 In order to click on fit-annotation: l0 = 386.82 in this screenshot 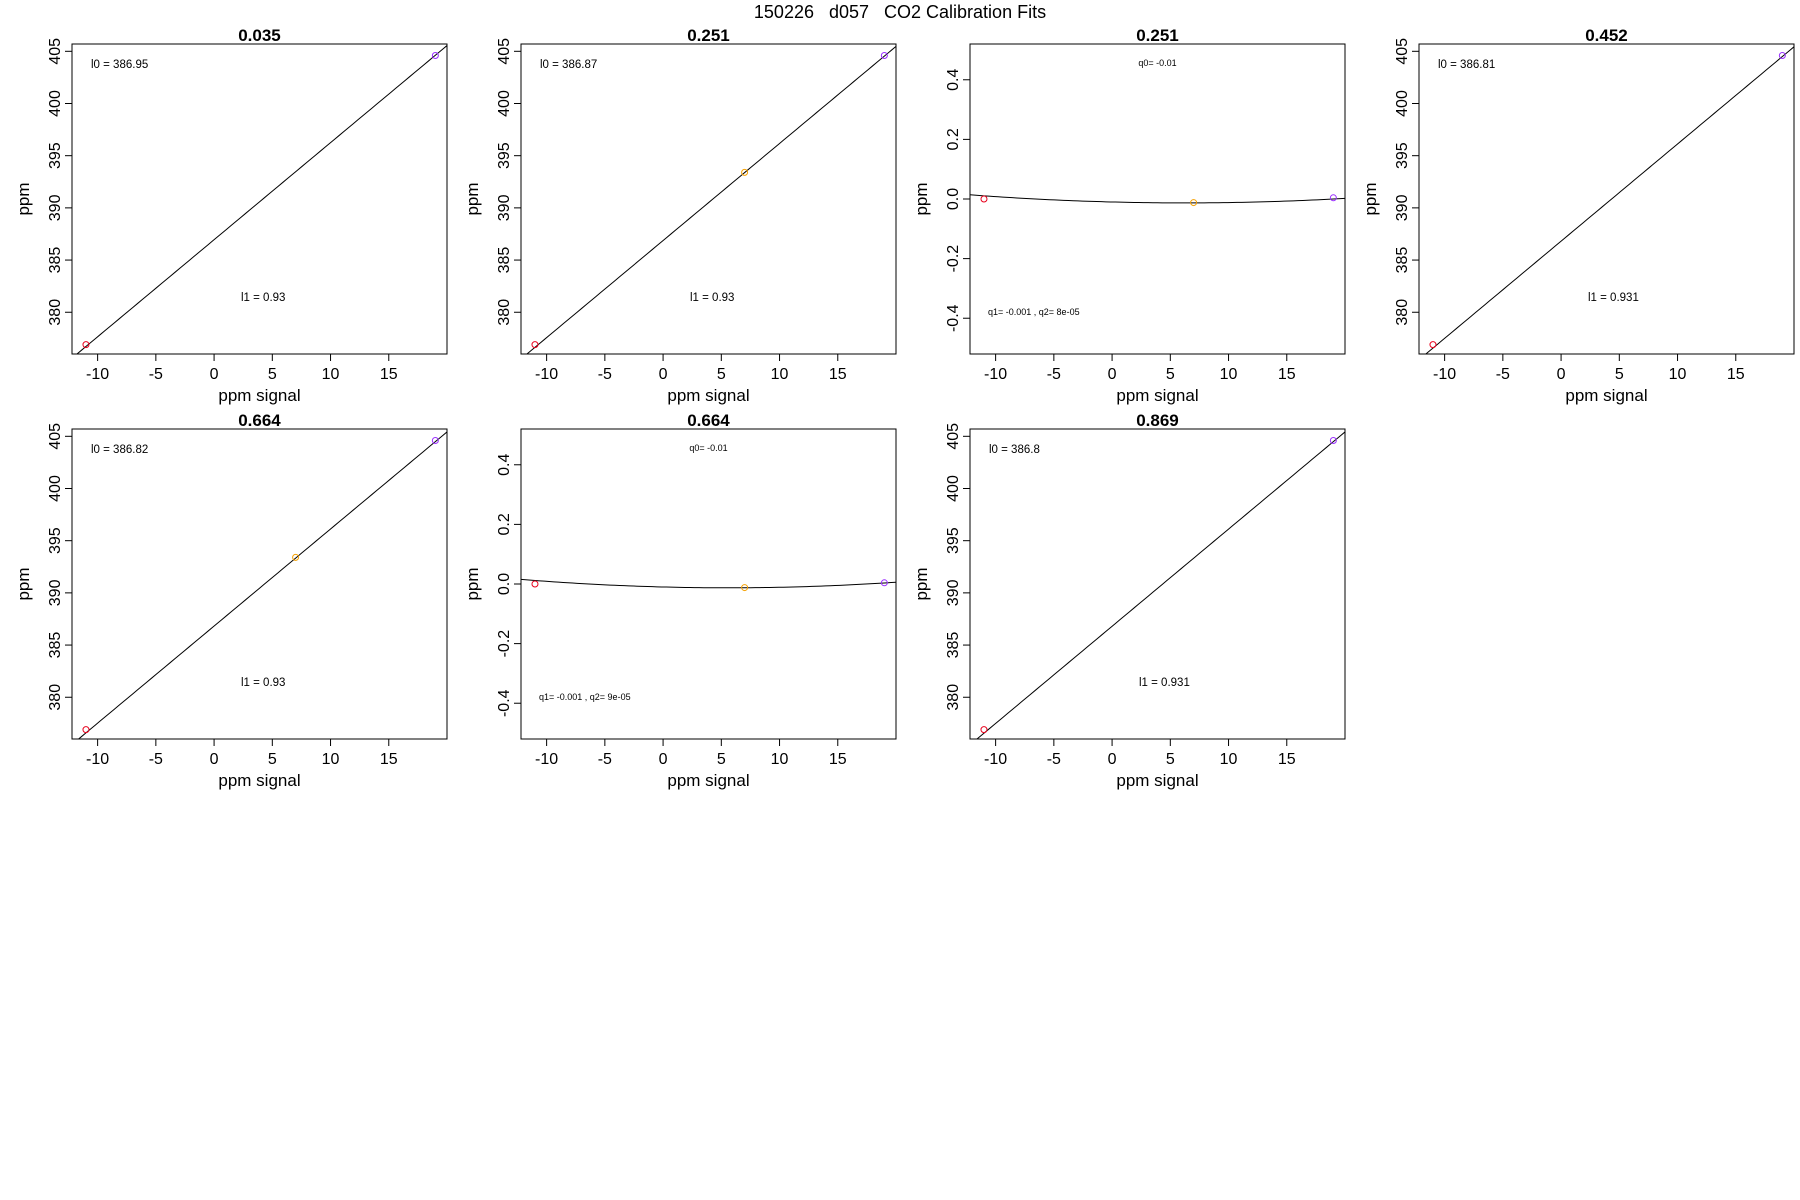, I will do `click(119, 450)`.